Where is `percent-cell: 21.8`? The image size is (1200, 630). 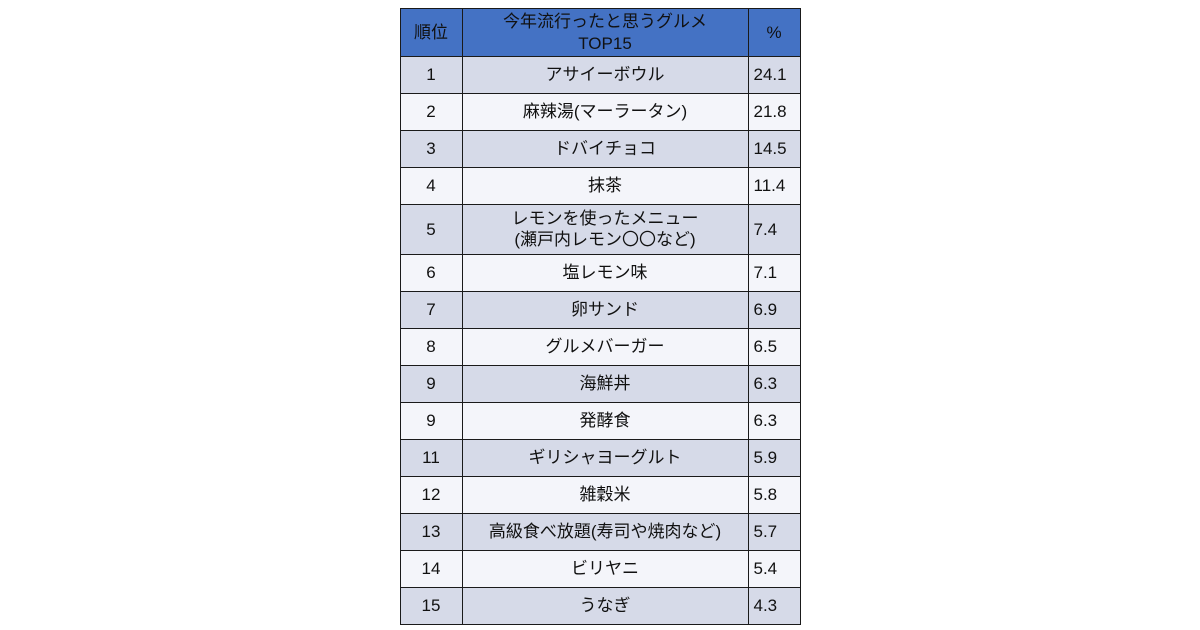
percent-cell: 21.8 is located at coordinates (774, 112).